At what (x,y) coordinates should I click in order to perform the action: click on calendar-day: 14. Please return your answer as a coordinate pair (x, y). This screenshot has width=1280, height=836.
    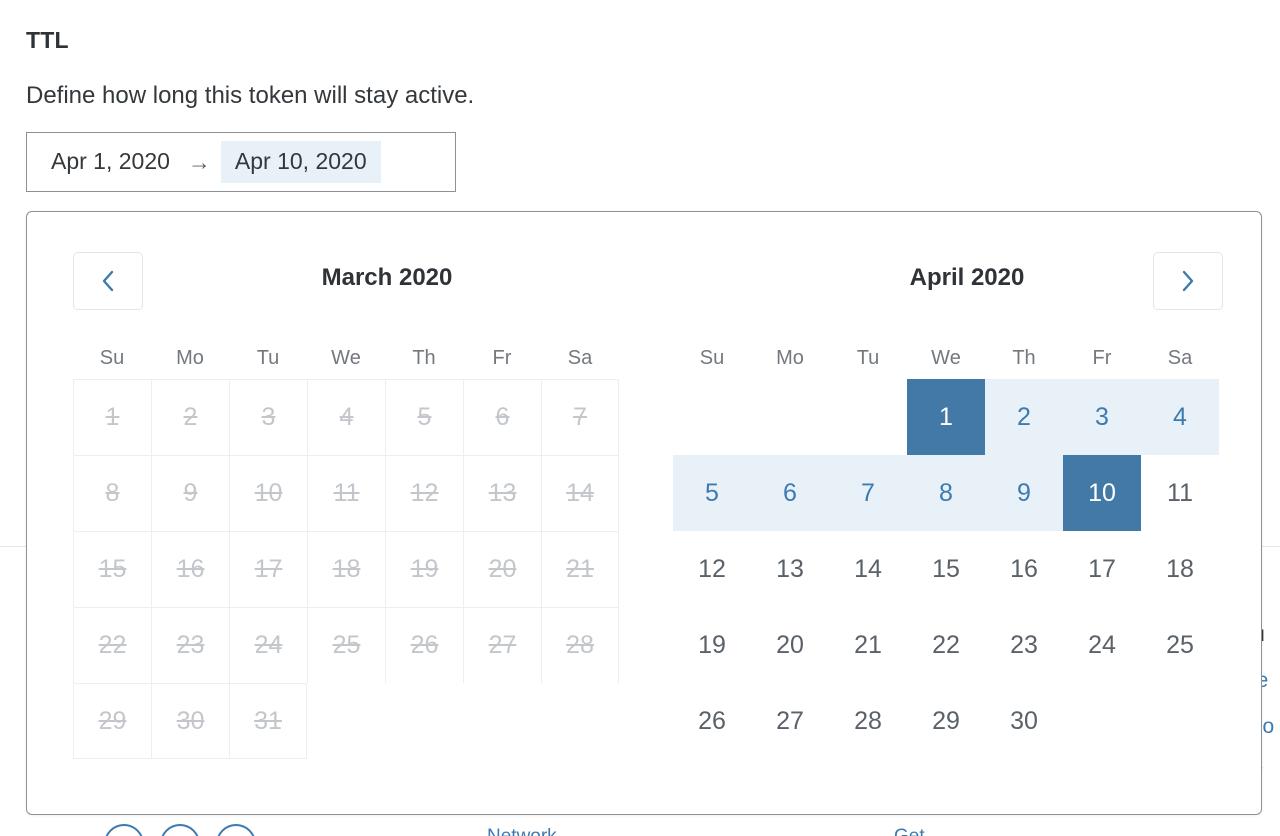
    Looking at the image, I should click on (868, 568).